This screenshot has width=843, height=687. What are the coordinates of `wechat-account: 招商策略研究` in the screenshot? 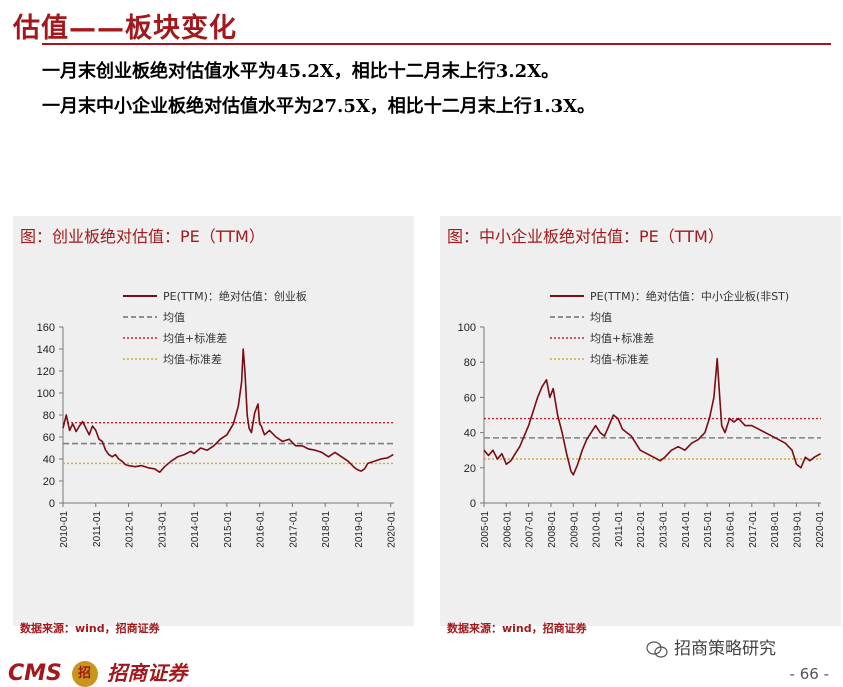 It's located at (711, 646).